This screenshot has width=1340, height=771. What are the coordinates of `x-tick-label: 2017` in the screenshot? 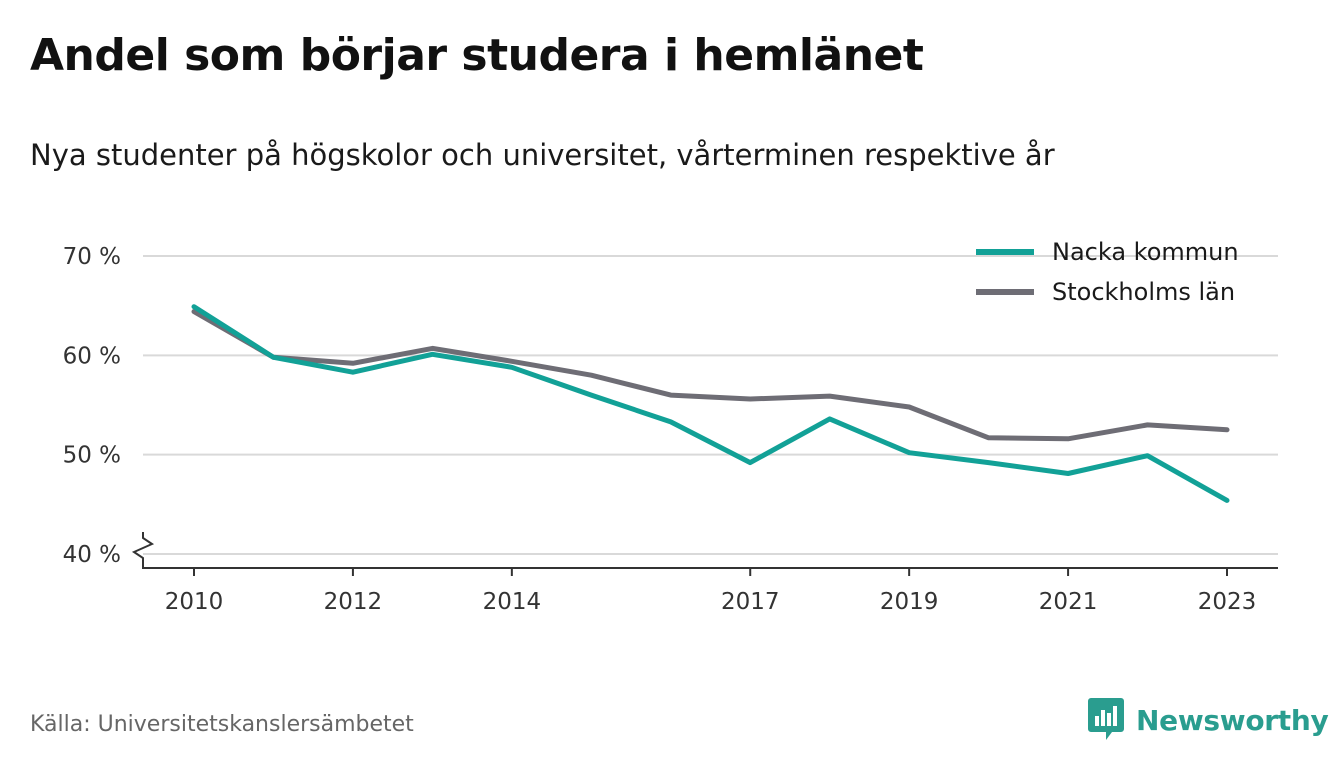 It's located at (750, 602).